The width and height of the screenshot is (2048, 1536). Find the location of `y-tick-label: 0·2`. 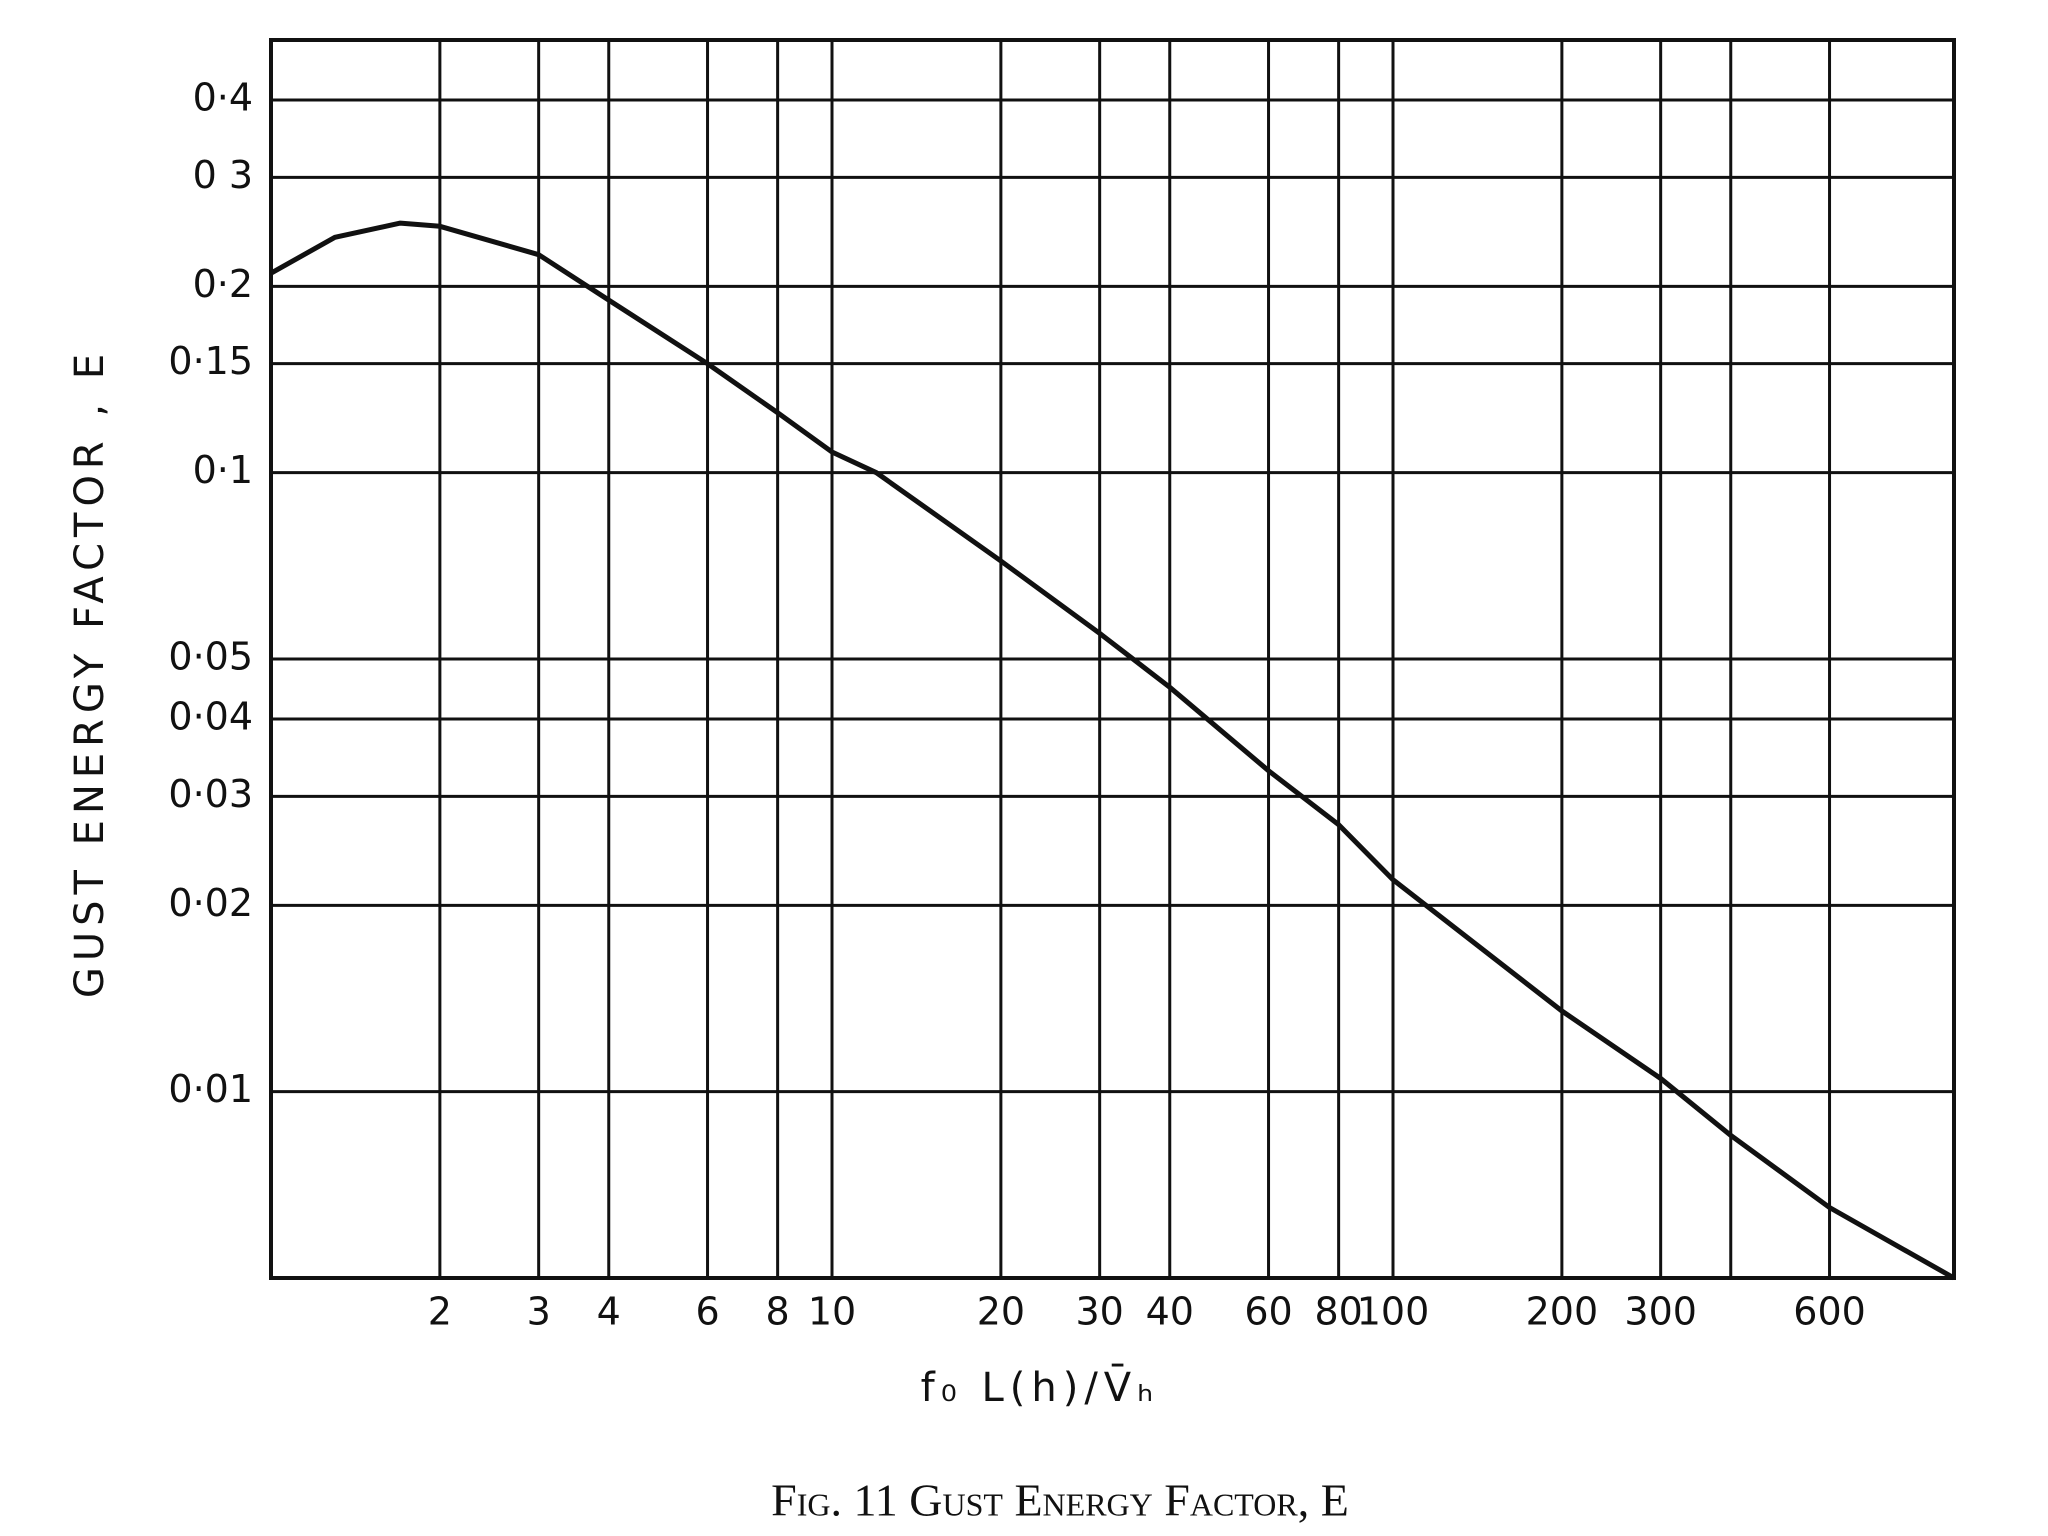

y-tick-label: 0·2 is located at coordinates (223, 284).